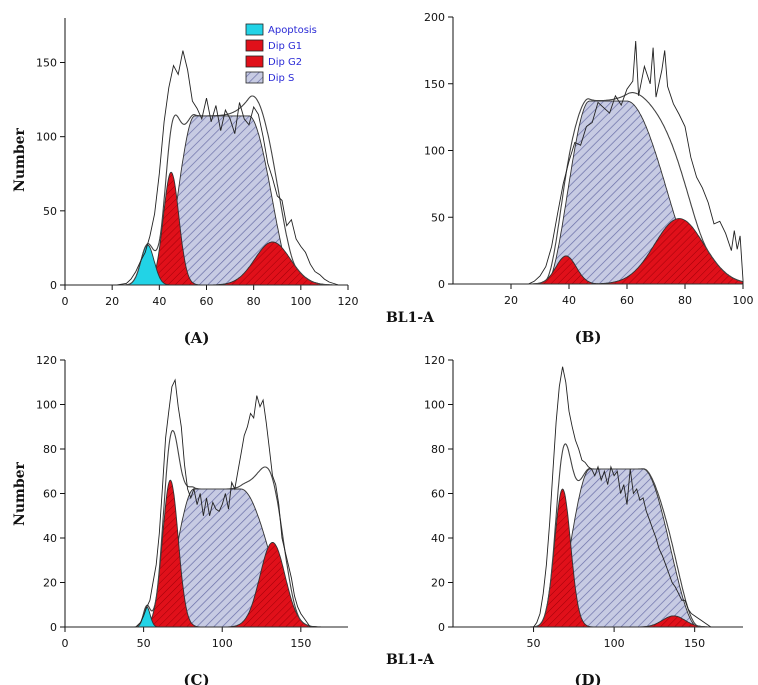  Describe the element at coordinates (20, 493) in the screenshot. I see `y-axis-label-bottom: Number` at that location.